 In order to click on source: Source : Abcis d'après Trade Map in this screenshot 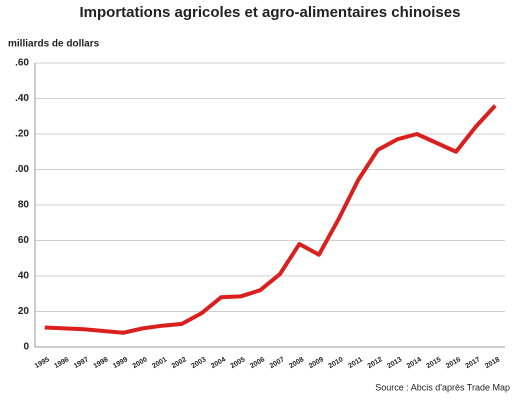, I will do `click(442, 387)`.